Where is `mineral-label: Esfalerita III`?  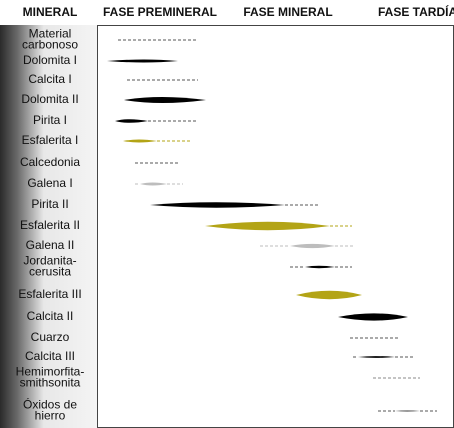
mineral-label: Esfalerita III is located at coordinates (49, 294).